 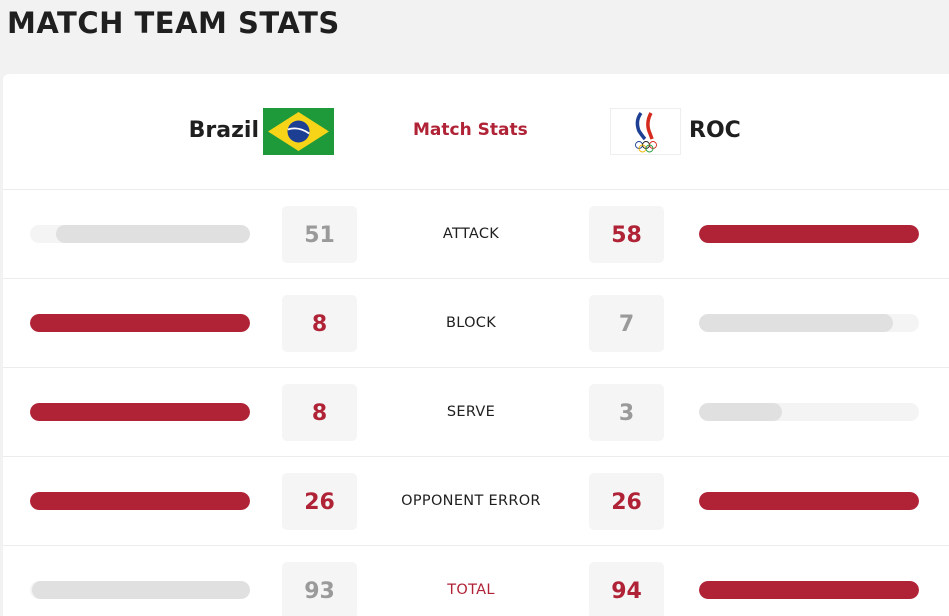 I want to click on stat-row-block: 8 BLOCK 7, so click(x=476, y=323).